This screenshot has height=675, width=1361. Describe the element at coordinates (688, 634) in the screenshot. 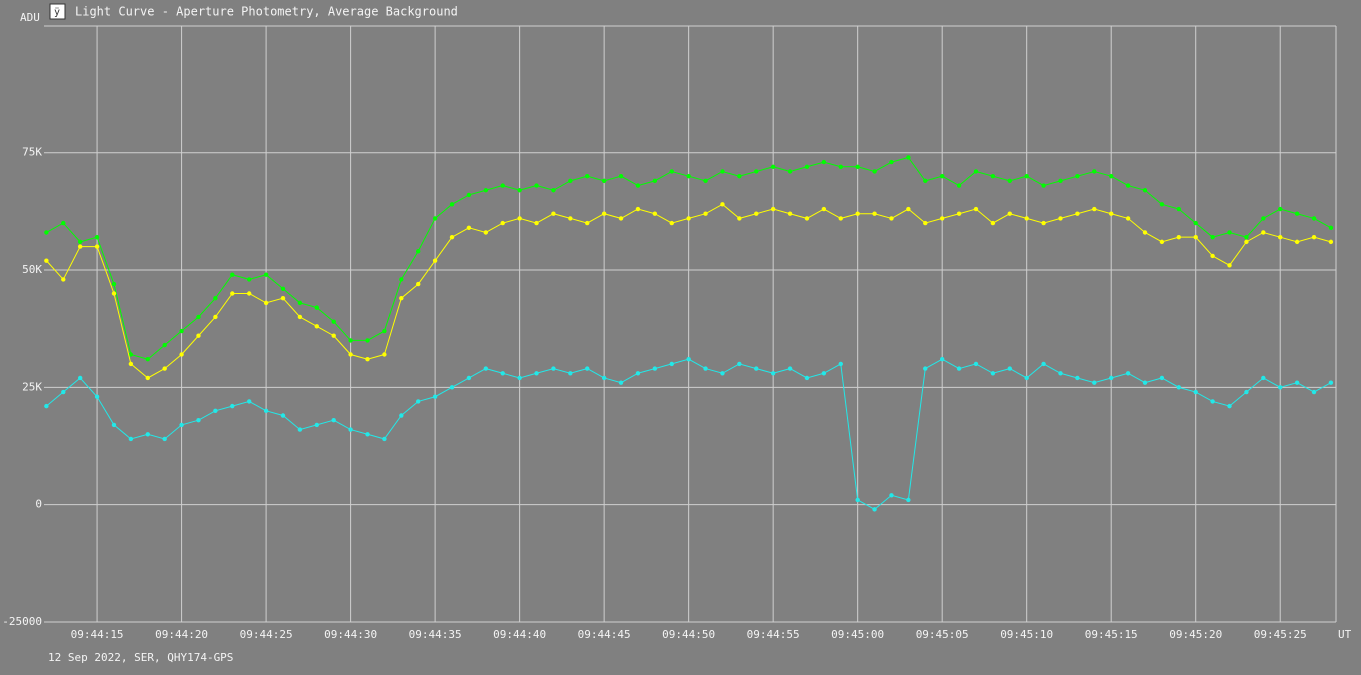

I see `x-tick-label: 09:44:50` at that location.